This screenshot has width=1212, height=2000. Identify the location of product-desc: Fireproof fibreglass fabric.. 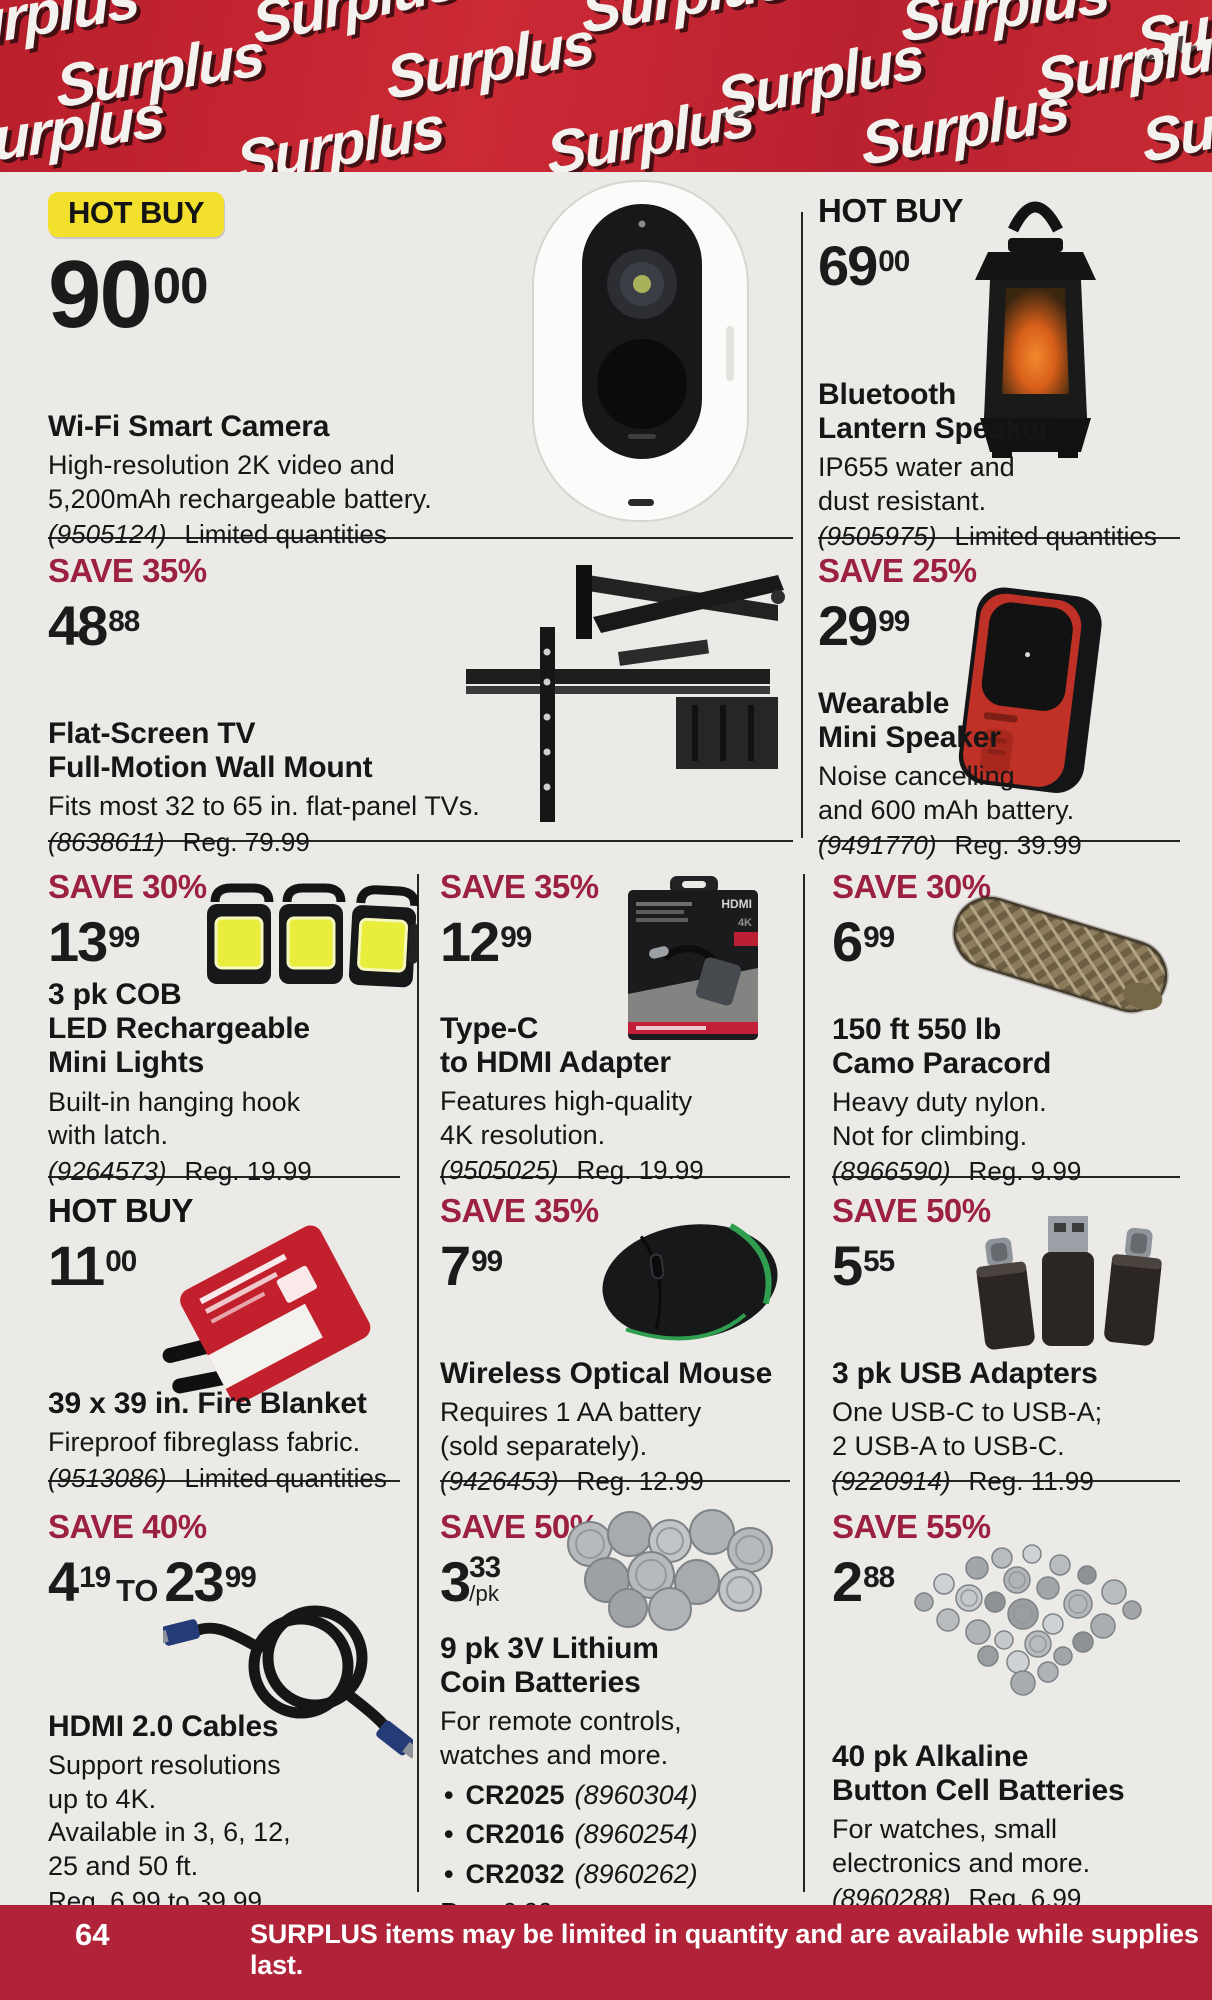
(204, 1442).